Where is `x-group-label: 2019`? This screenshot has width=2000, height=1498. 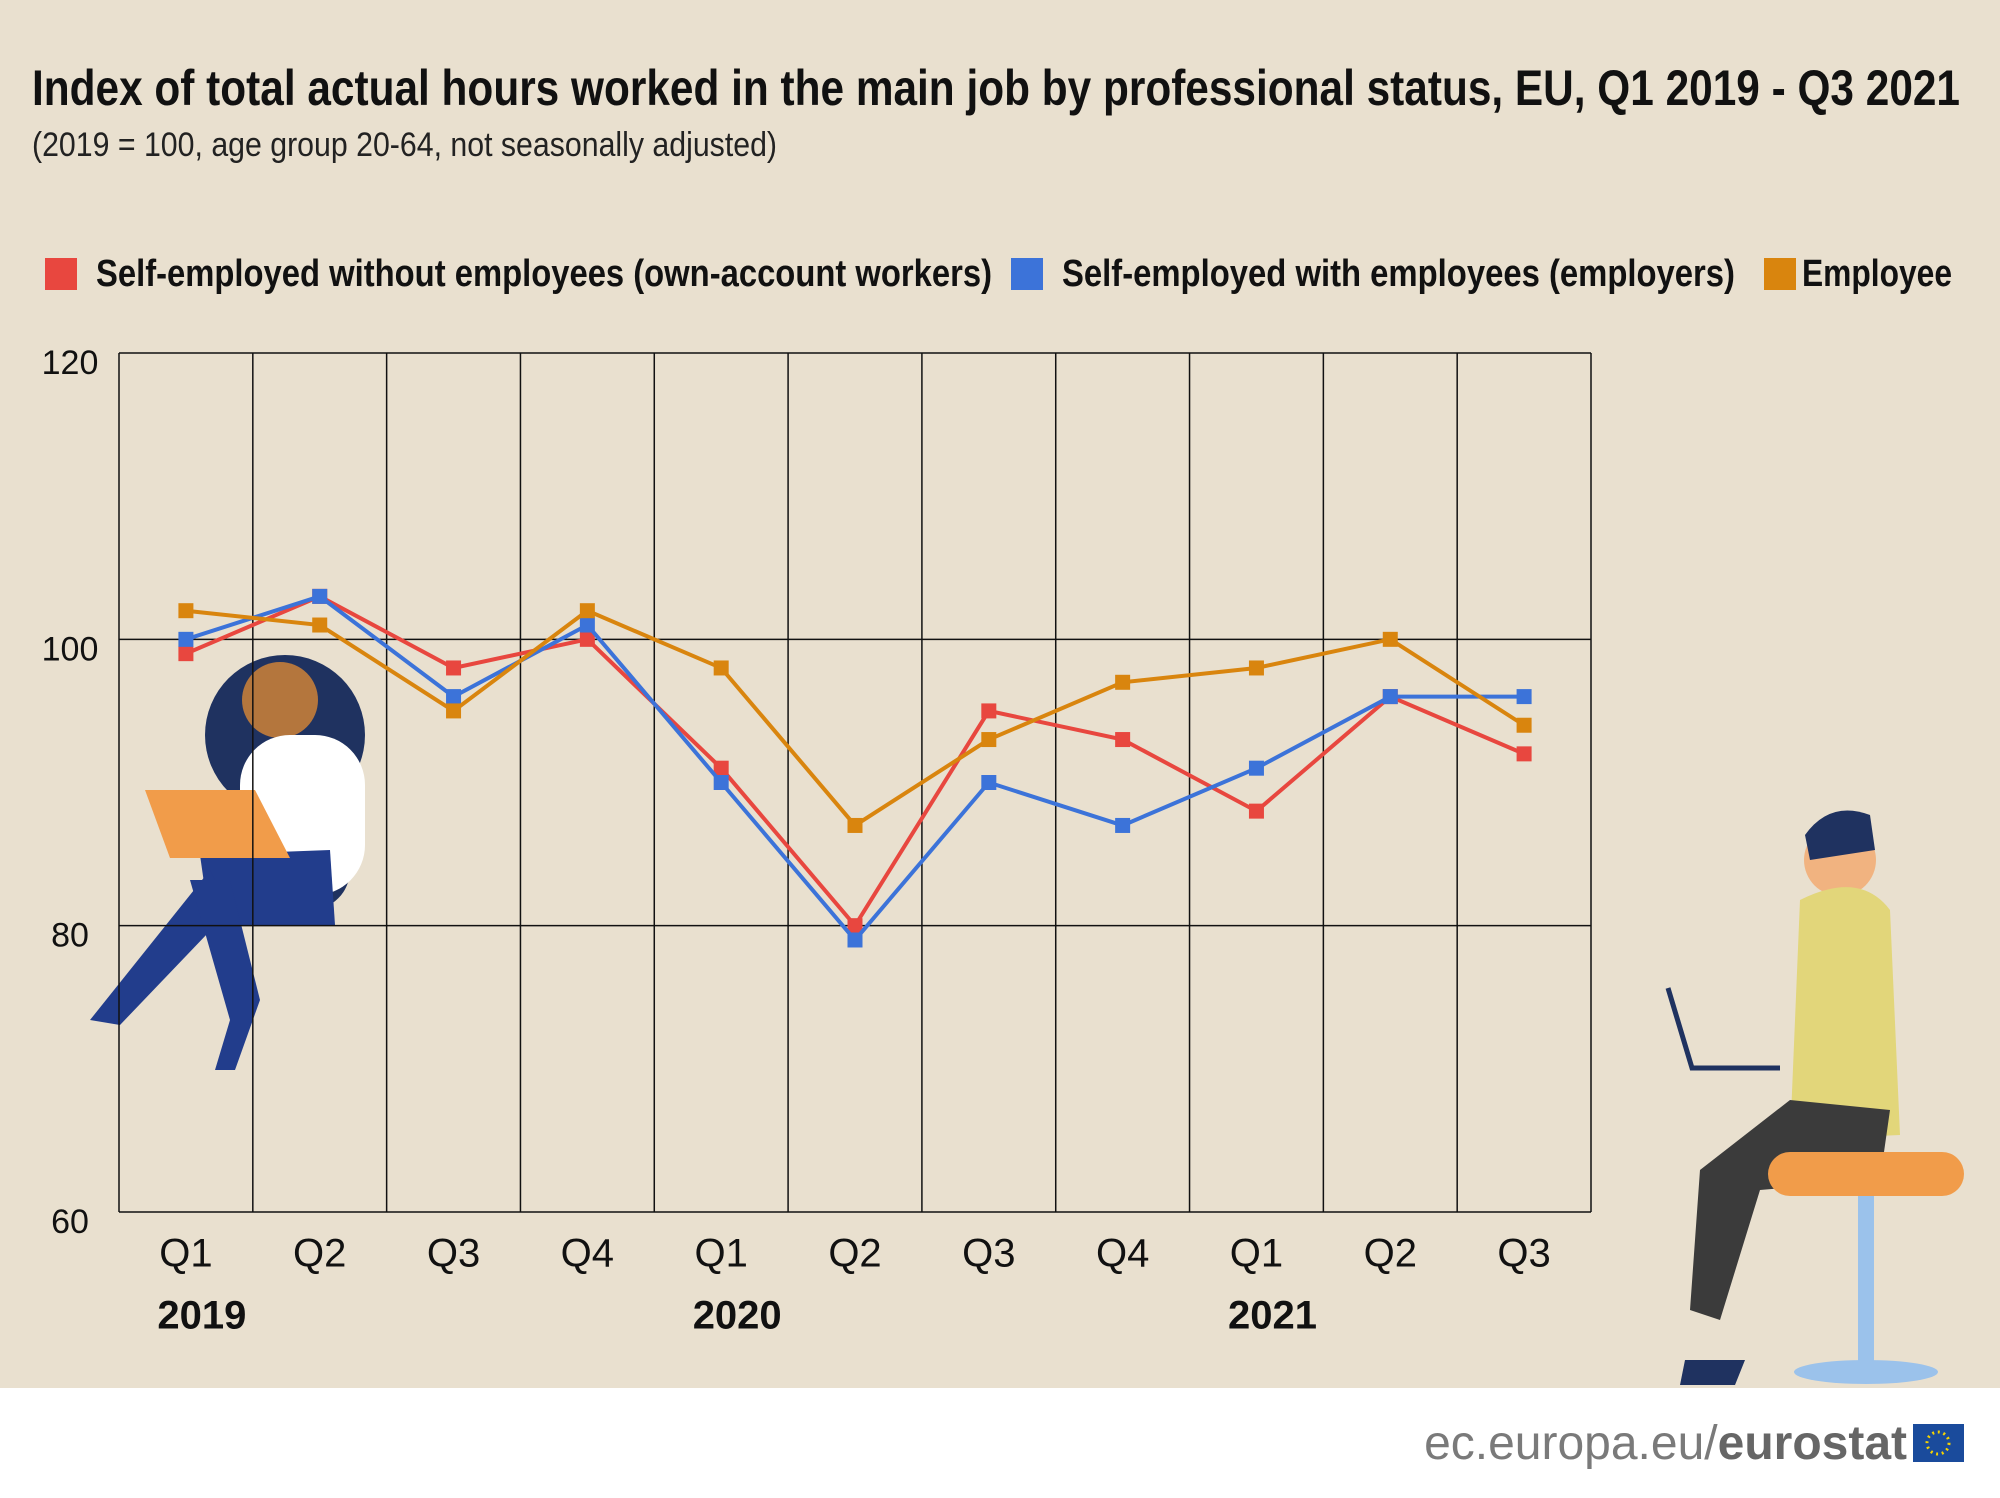
x-group-label: 2019 is located at coordinates (201, 1316).